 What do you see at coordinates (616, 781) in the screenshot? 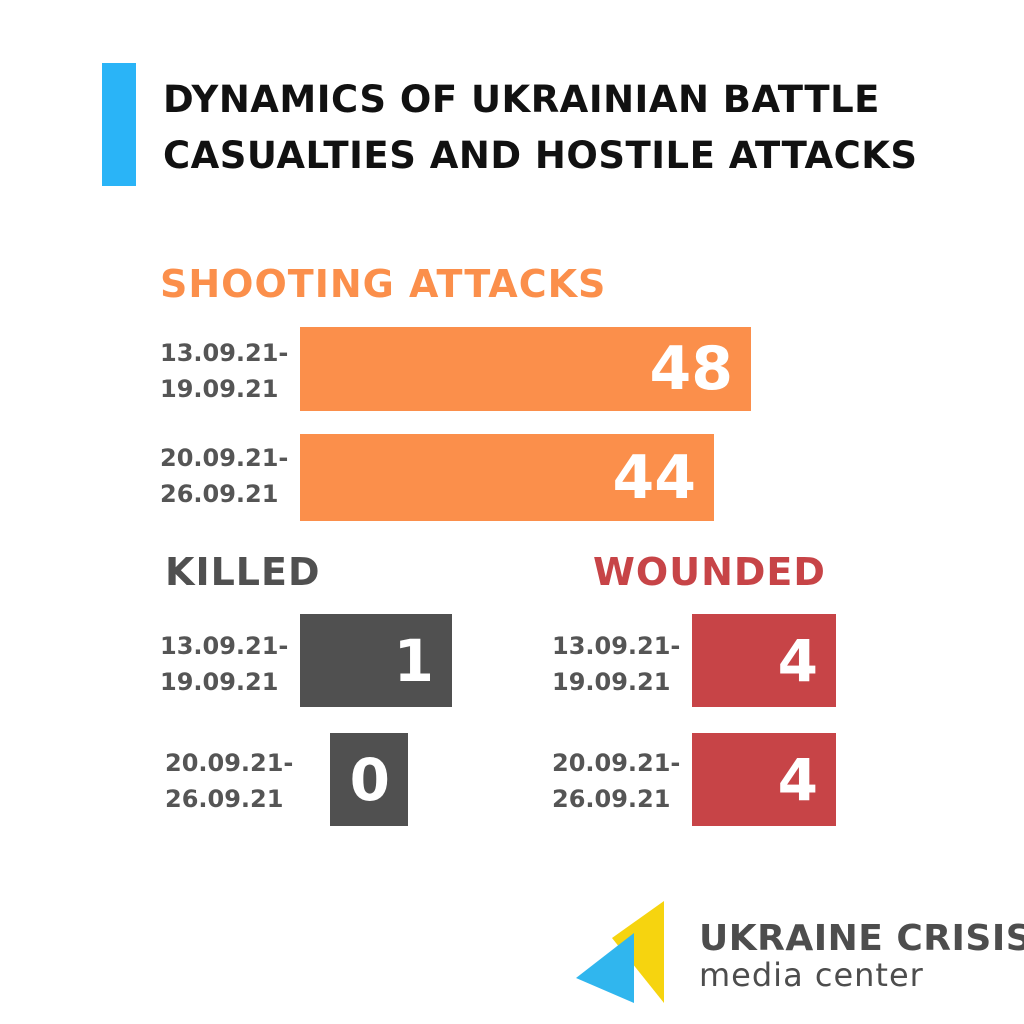
I see `wounded-period-2-label: 20.09.21- 26.09.21` at bounding box center [616, 781].